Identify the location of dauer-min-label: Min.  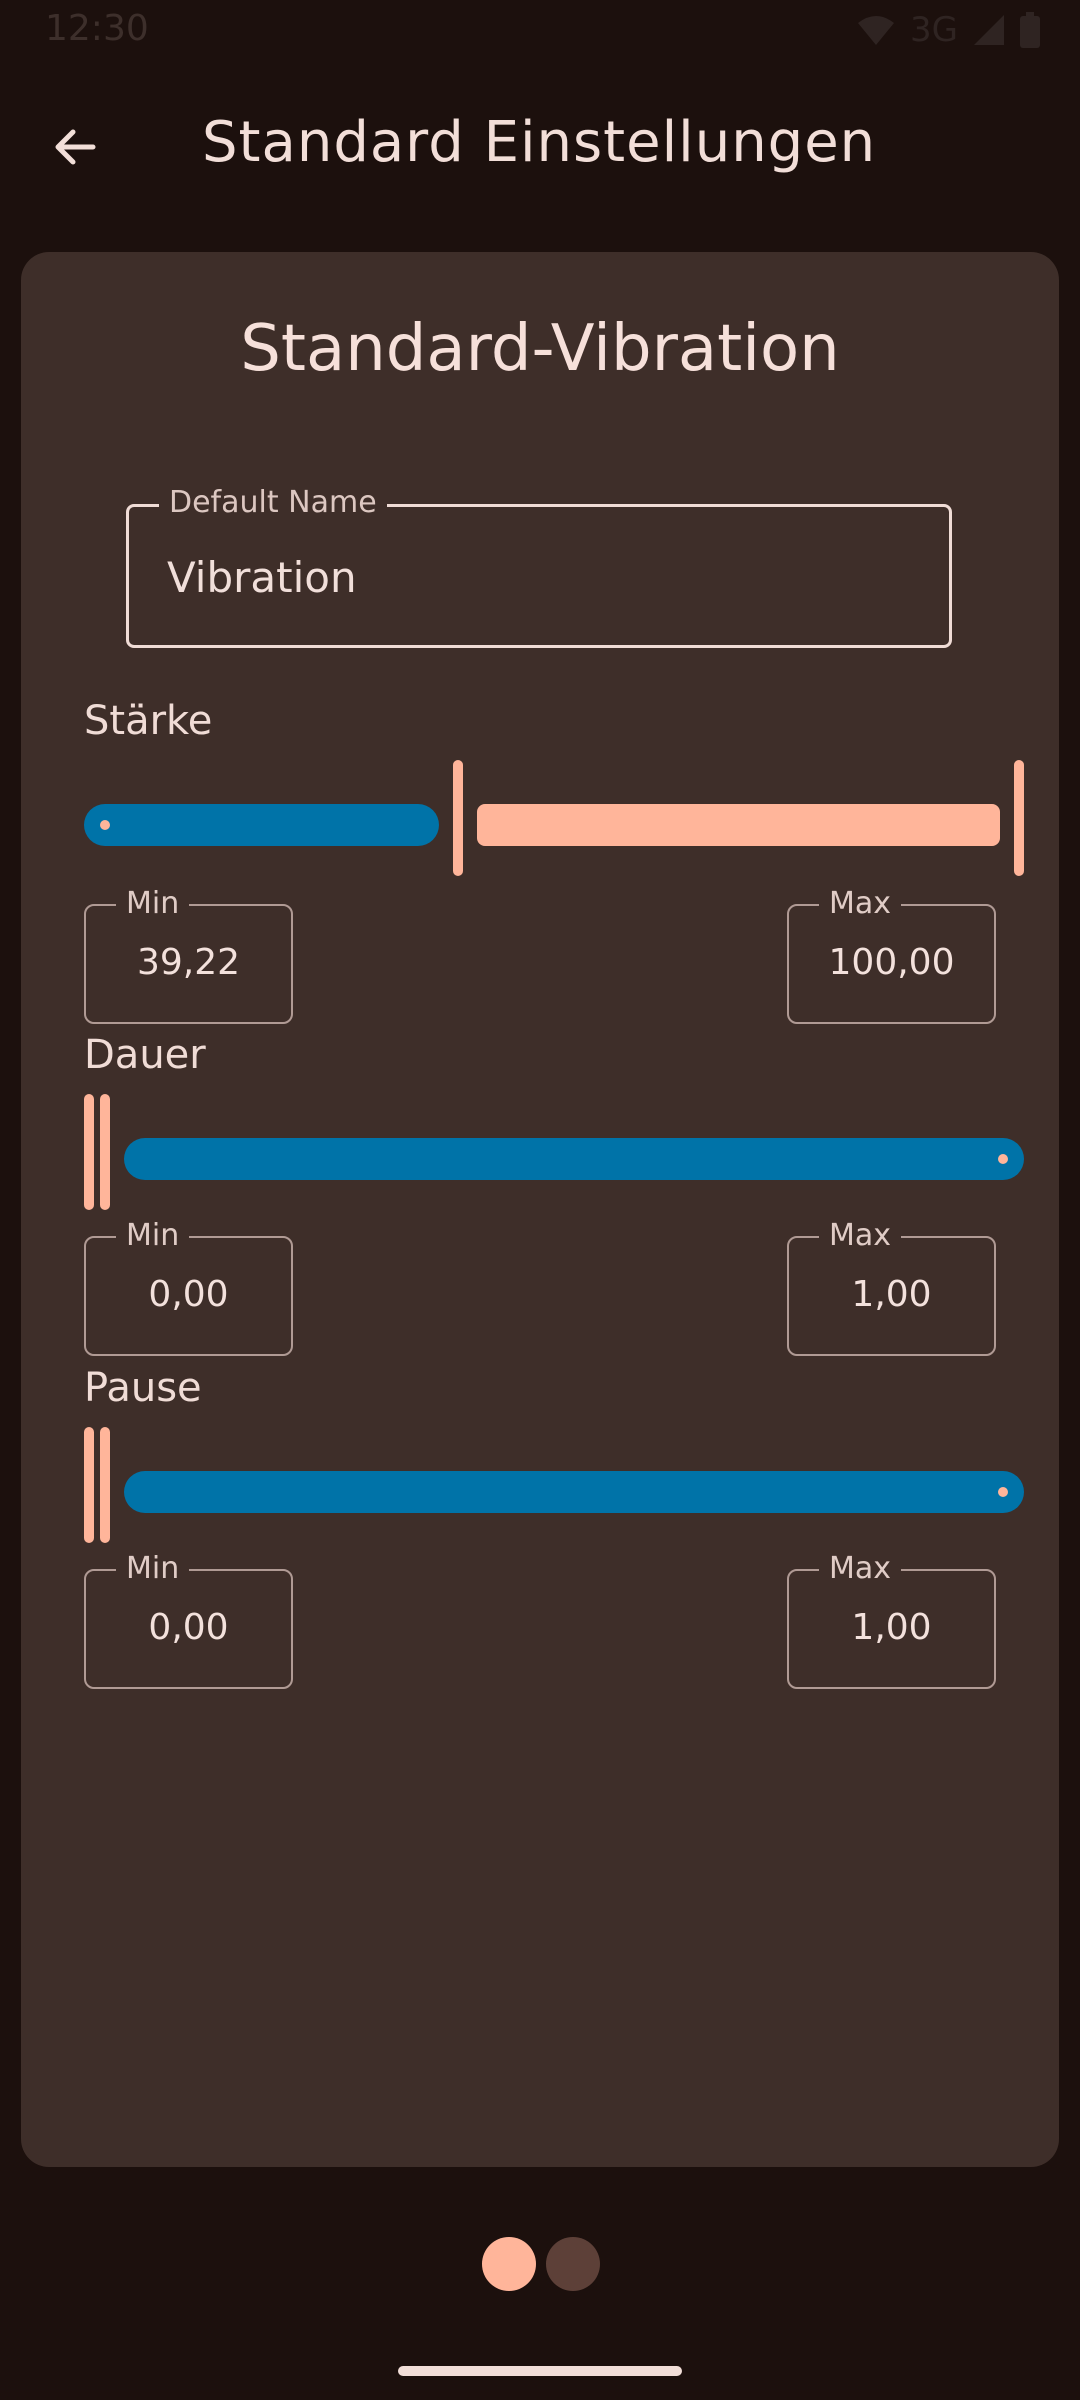
(153, 1235).